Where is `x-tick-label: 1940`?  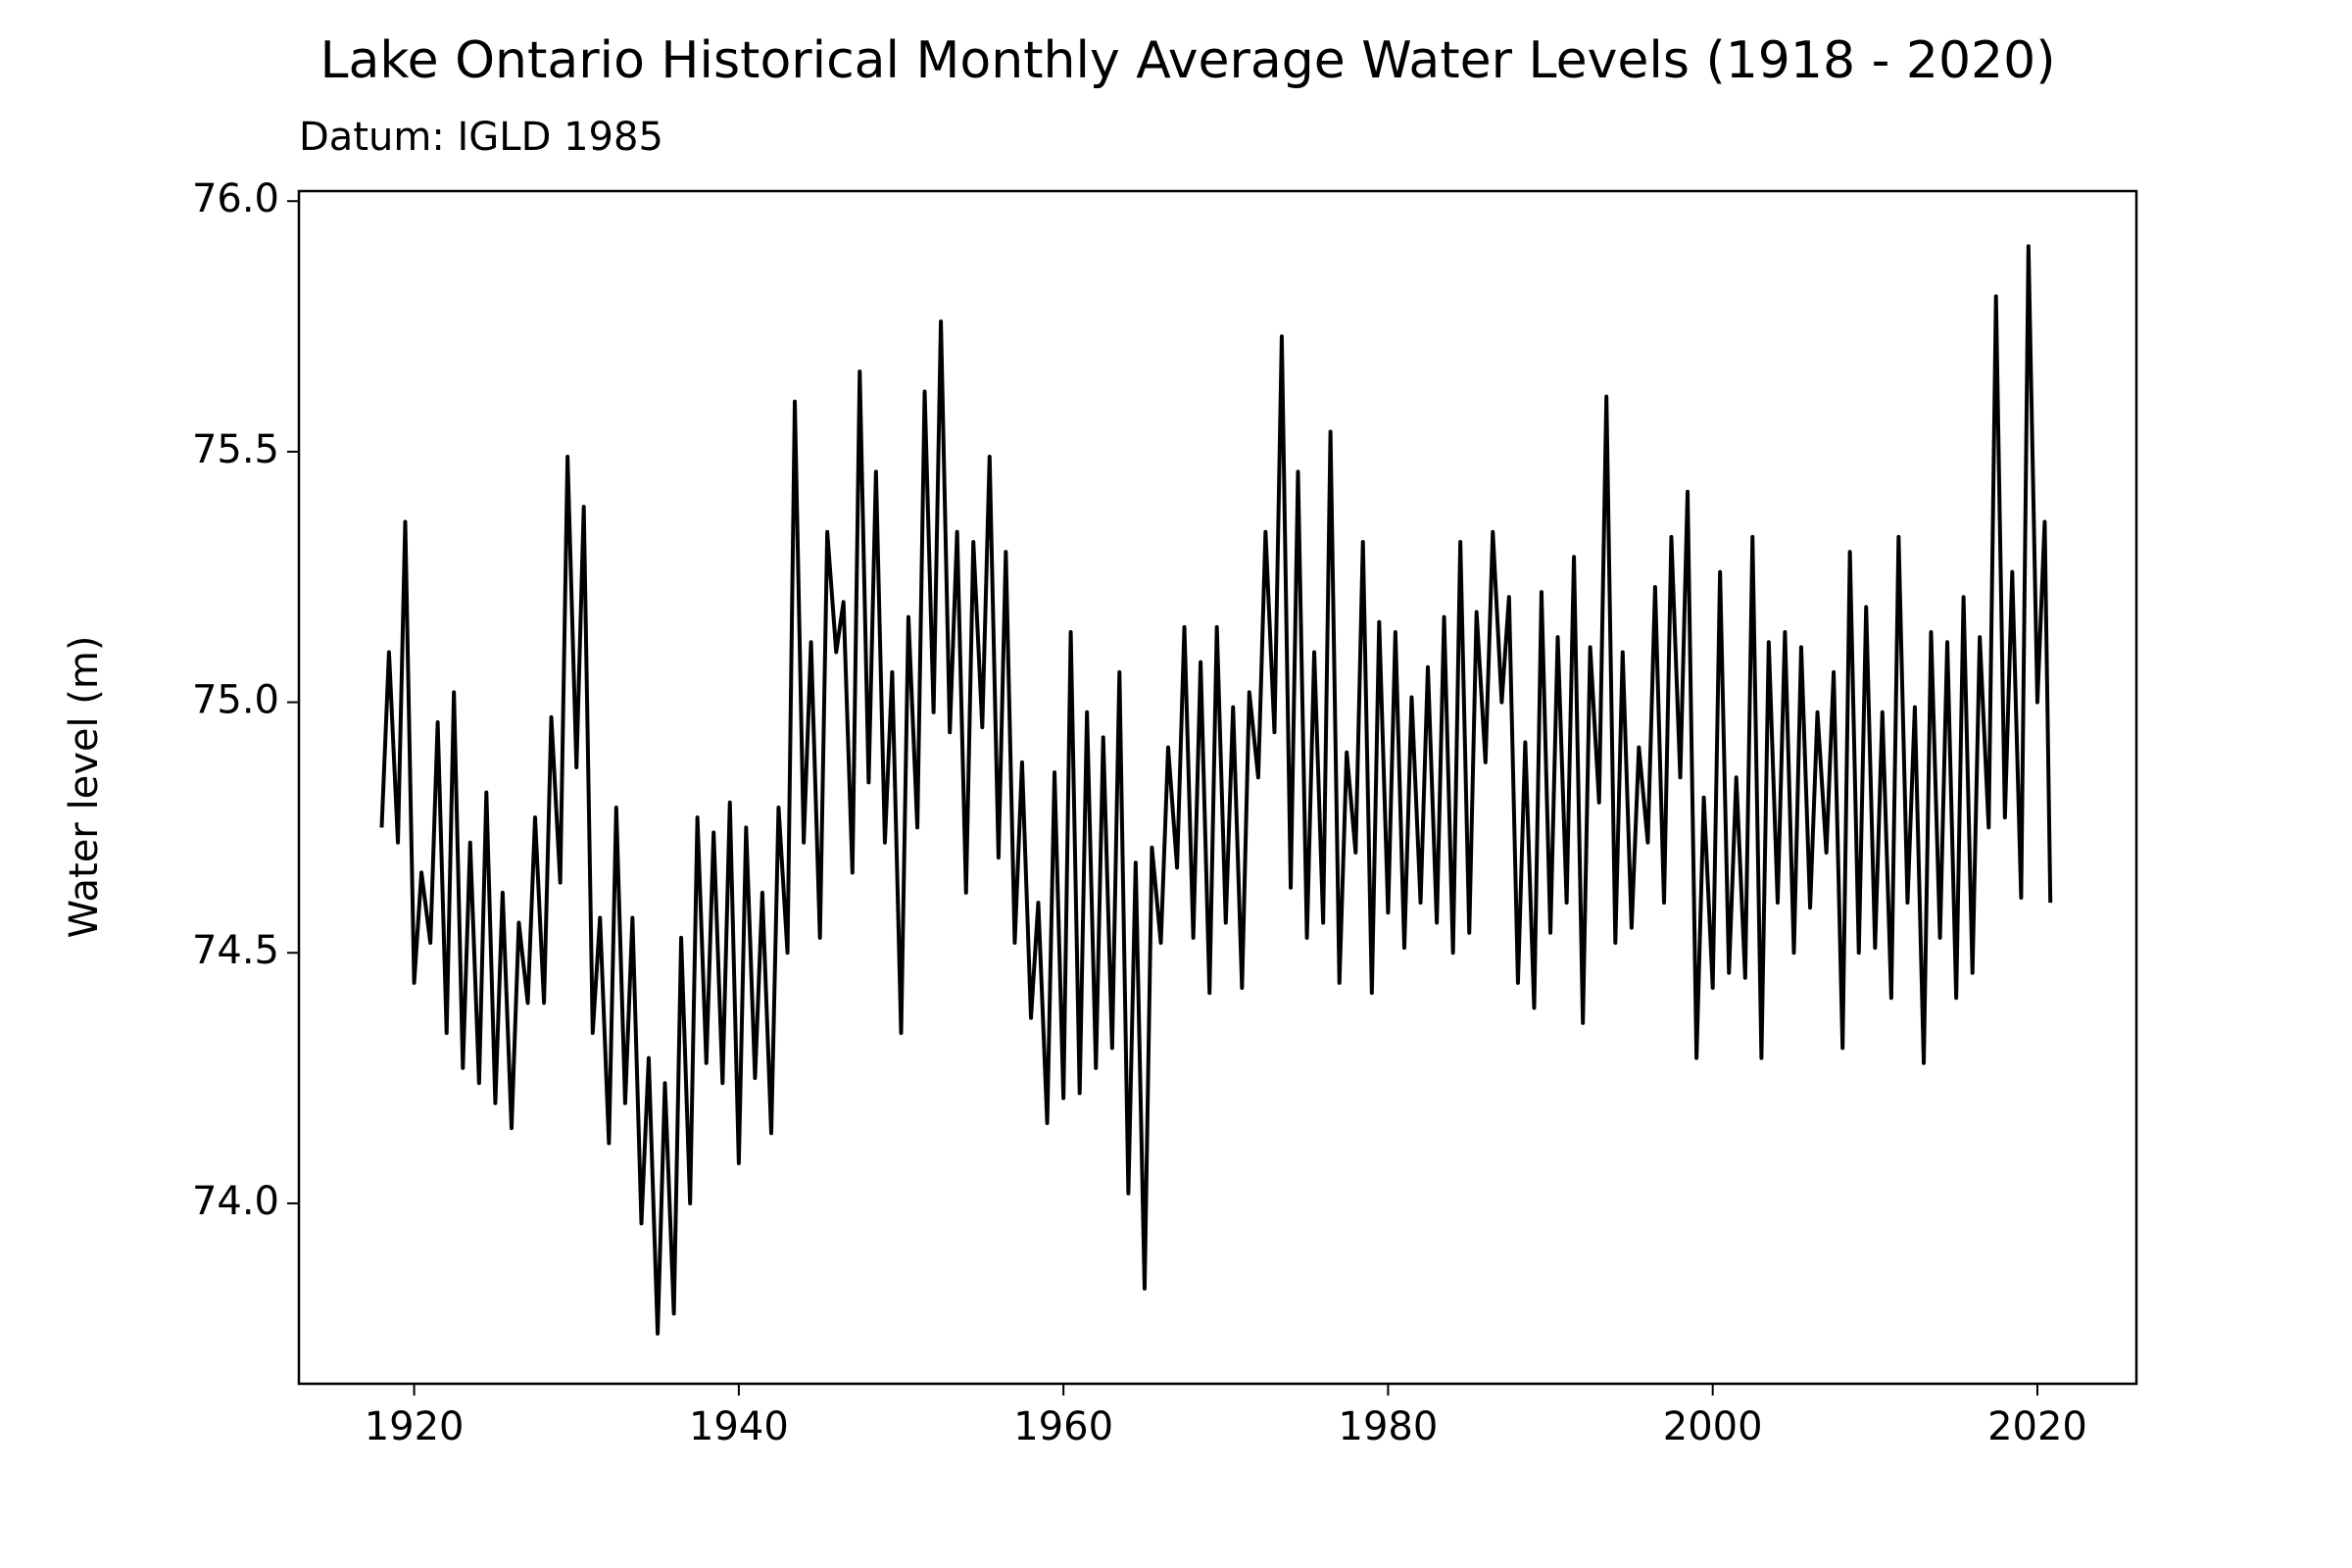 x-tick-label: 1940 is located at coordinates (739, 1426).